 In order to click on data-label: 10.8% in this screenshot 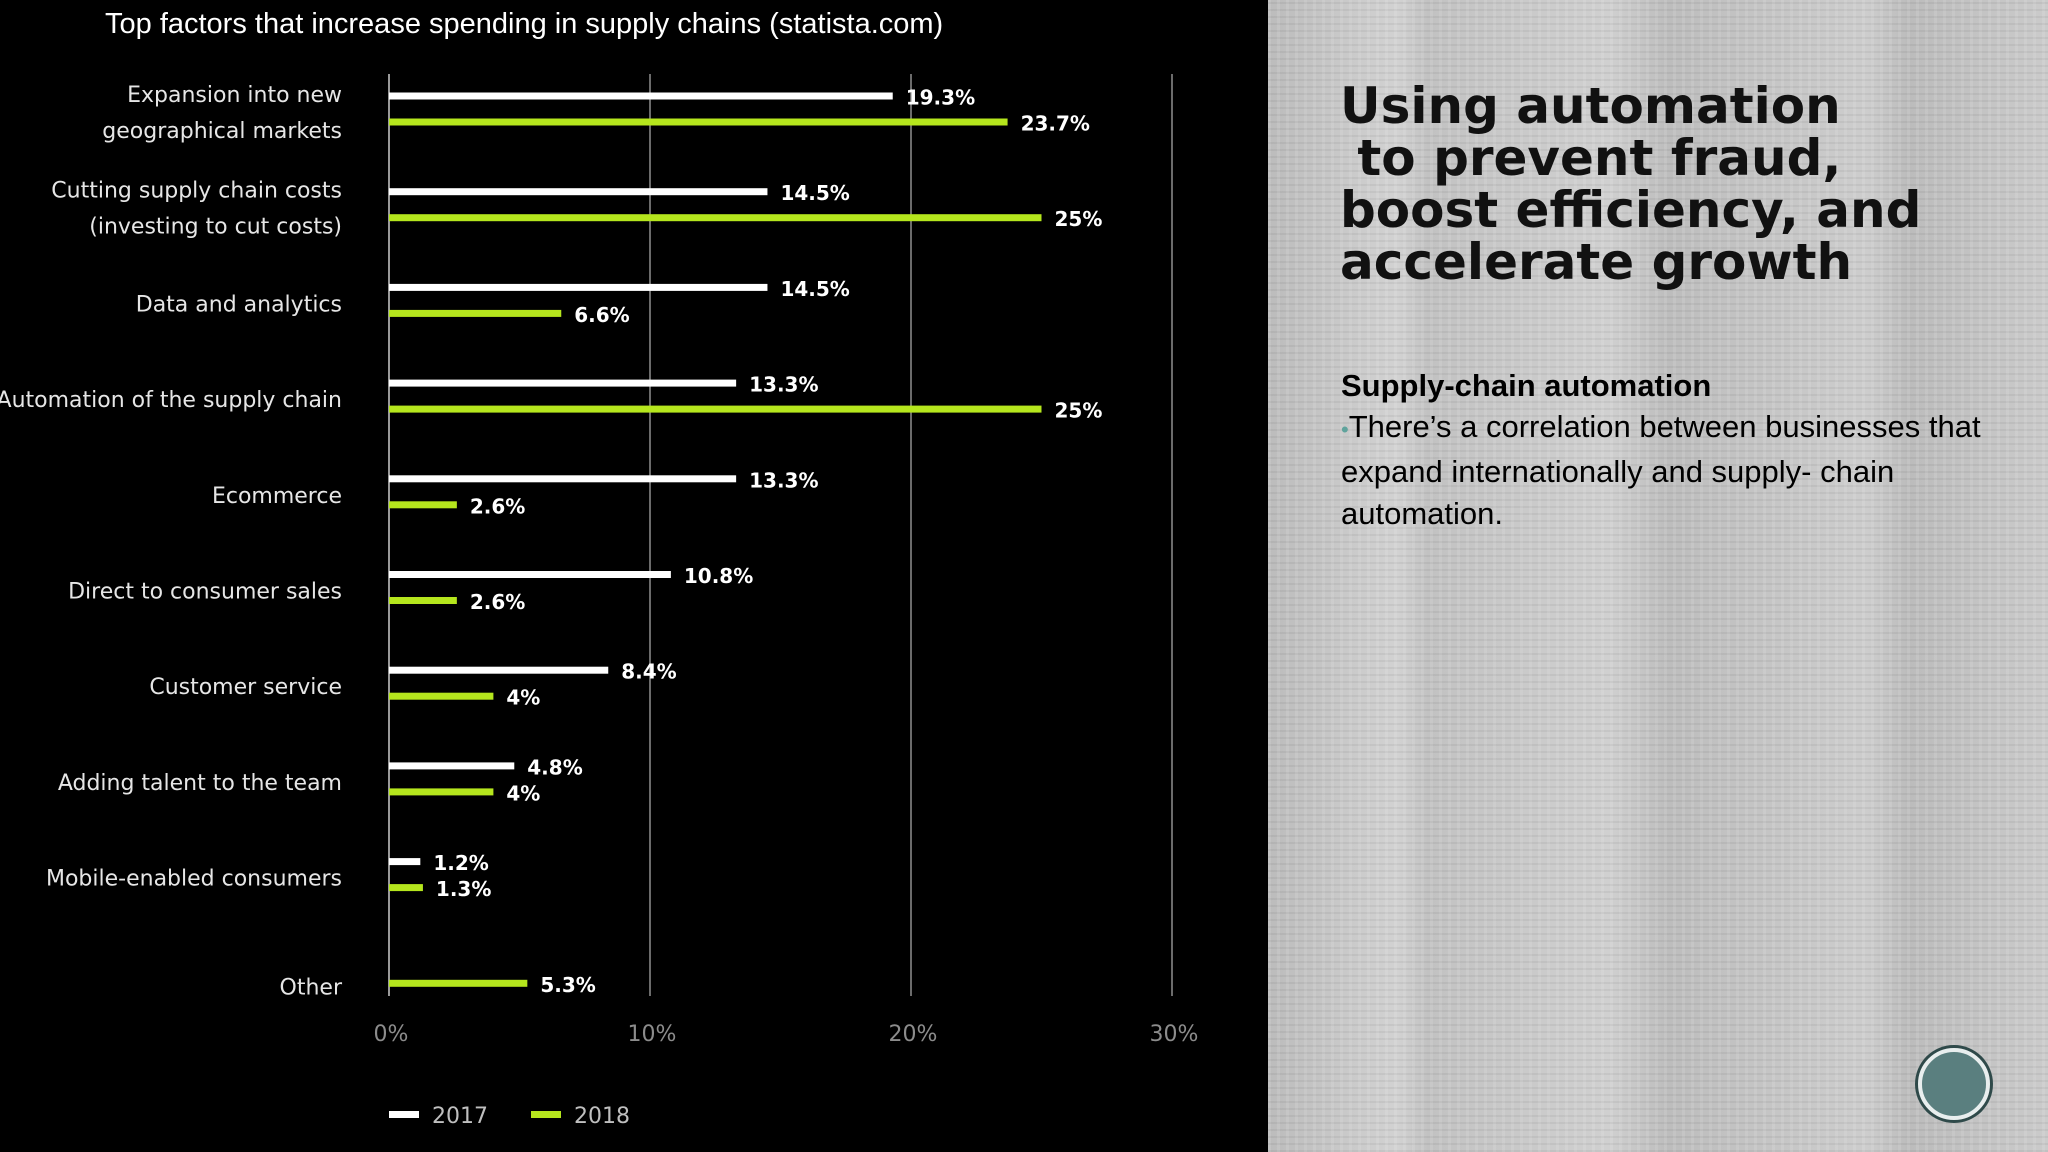, I will do `click(718, 576)`.